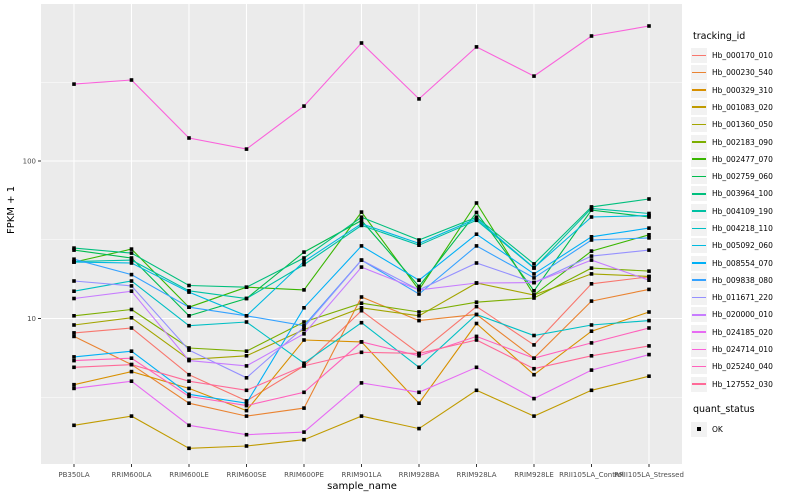 This screenshot has width=800, height=500. Describe the element at coordinates (362, 486) in the screenshot. I see `x-axis-title: sample_name` at that location.